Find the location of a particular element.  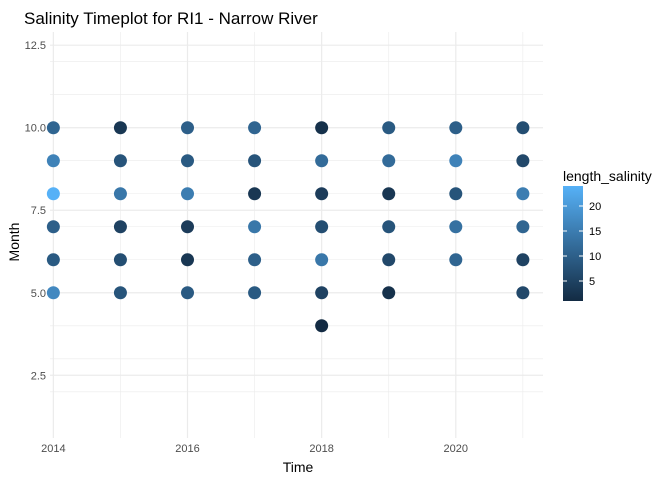

x-tick-label: 2016 is located at coordinates (187, 449).